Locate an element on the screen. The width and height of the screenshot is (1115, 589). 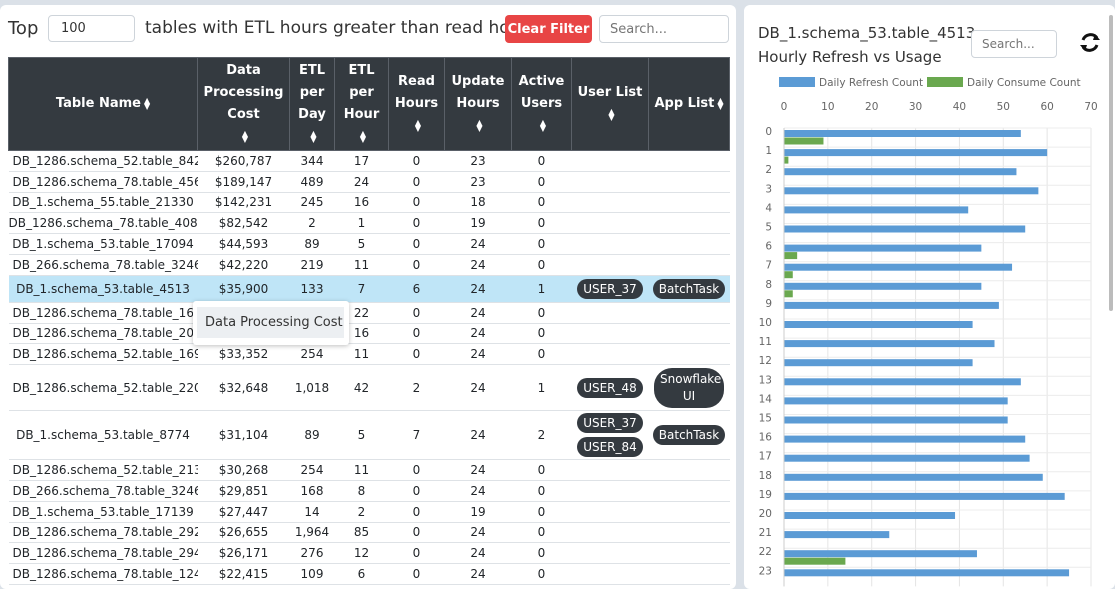
cell-cost: $42,220 is located at coordinates (243, 265).